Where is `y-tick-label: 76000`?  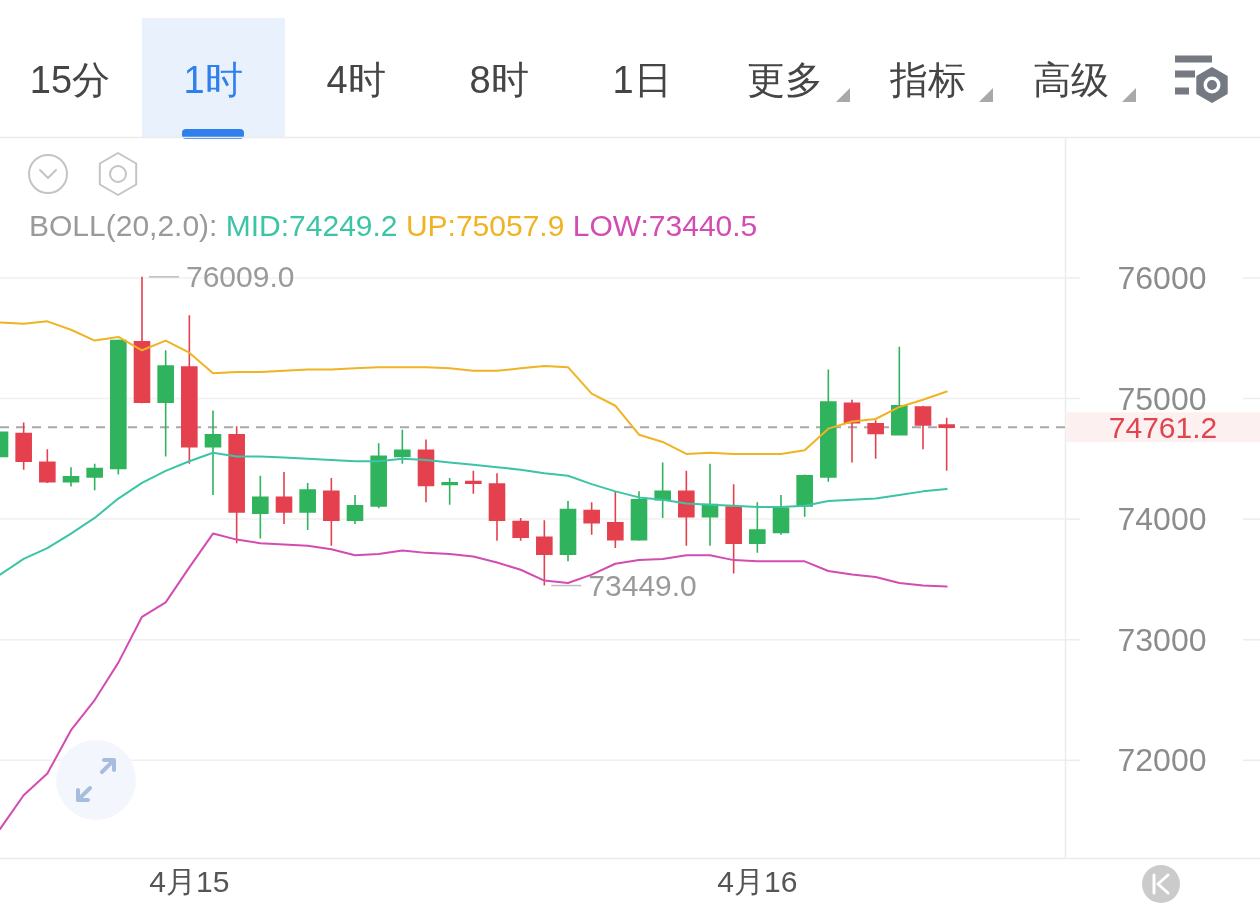 y-tick-label: 76000 is located at coordinates (1162, 277).